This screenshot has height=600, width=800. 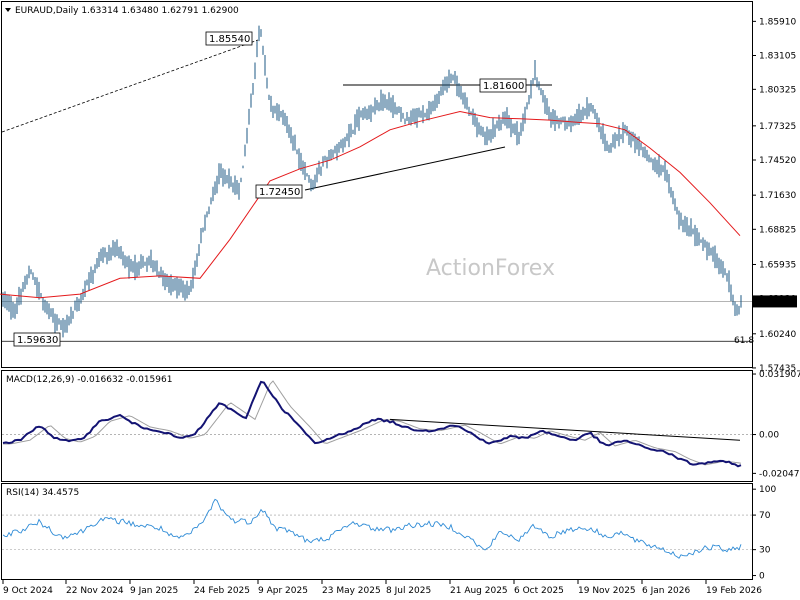 I want to click on price-tick-label: 1.74520, so click(x=777, y=161).